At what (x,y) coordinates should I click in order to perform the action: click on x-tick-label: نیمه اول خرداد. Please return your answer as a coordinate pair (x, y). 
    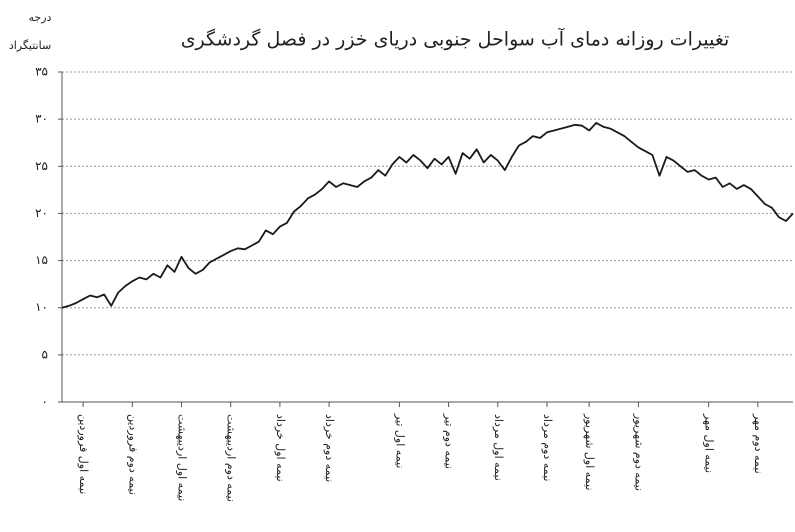
    Looking at the image, I should click on (280, 448).